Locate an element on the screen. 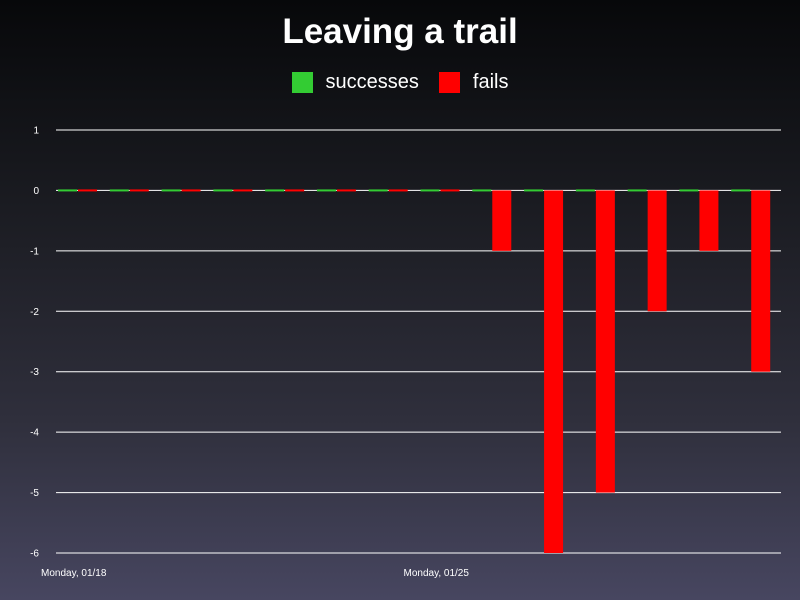 This screenshot has height=600, width=800. chart-legend: successes fails is located at coordinates (400, 82).